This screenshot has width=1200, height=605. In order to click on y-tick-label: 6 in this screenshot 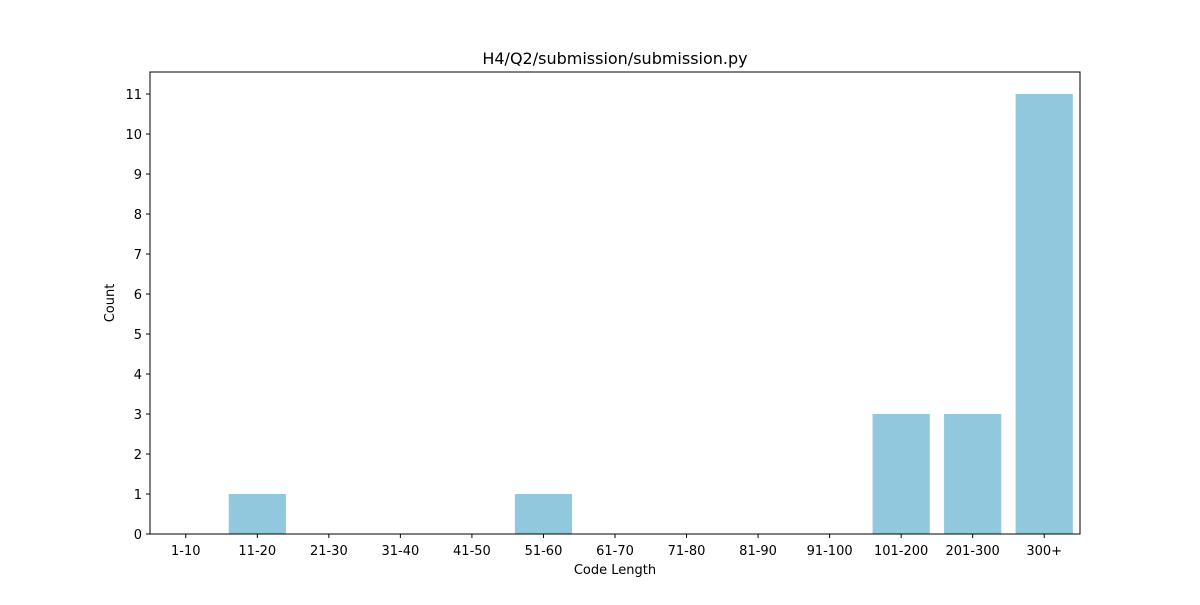, I will do `click(138, 295)`.